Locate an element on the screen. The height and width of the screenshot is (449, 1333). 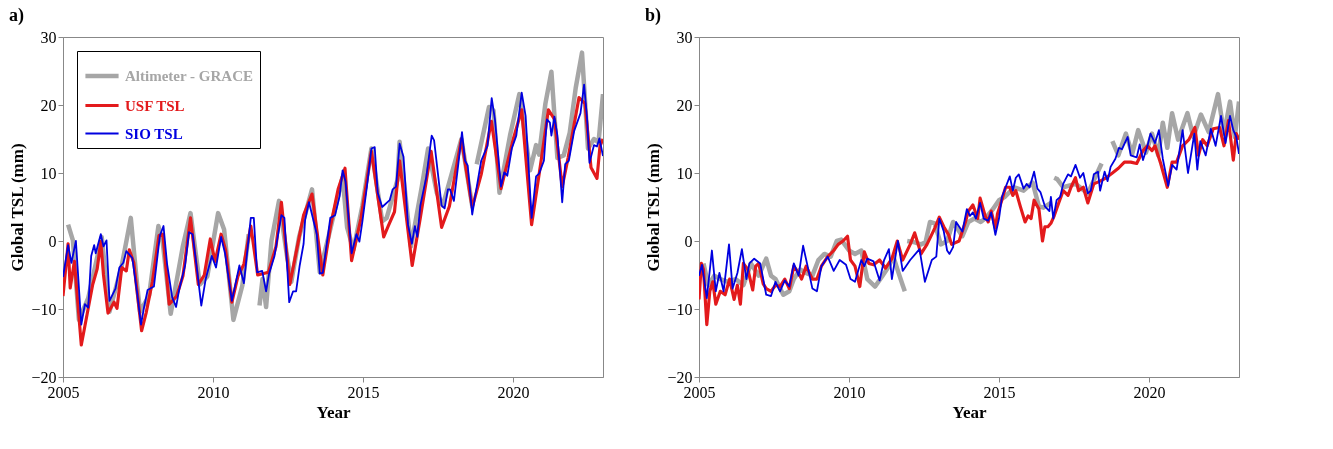
legend-label: SIO TSL is located at coordinates (154, 133).